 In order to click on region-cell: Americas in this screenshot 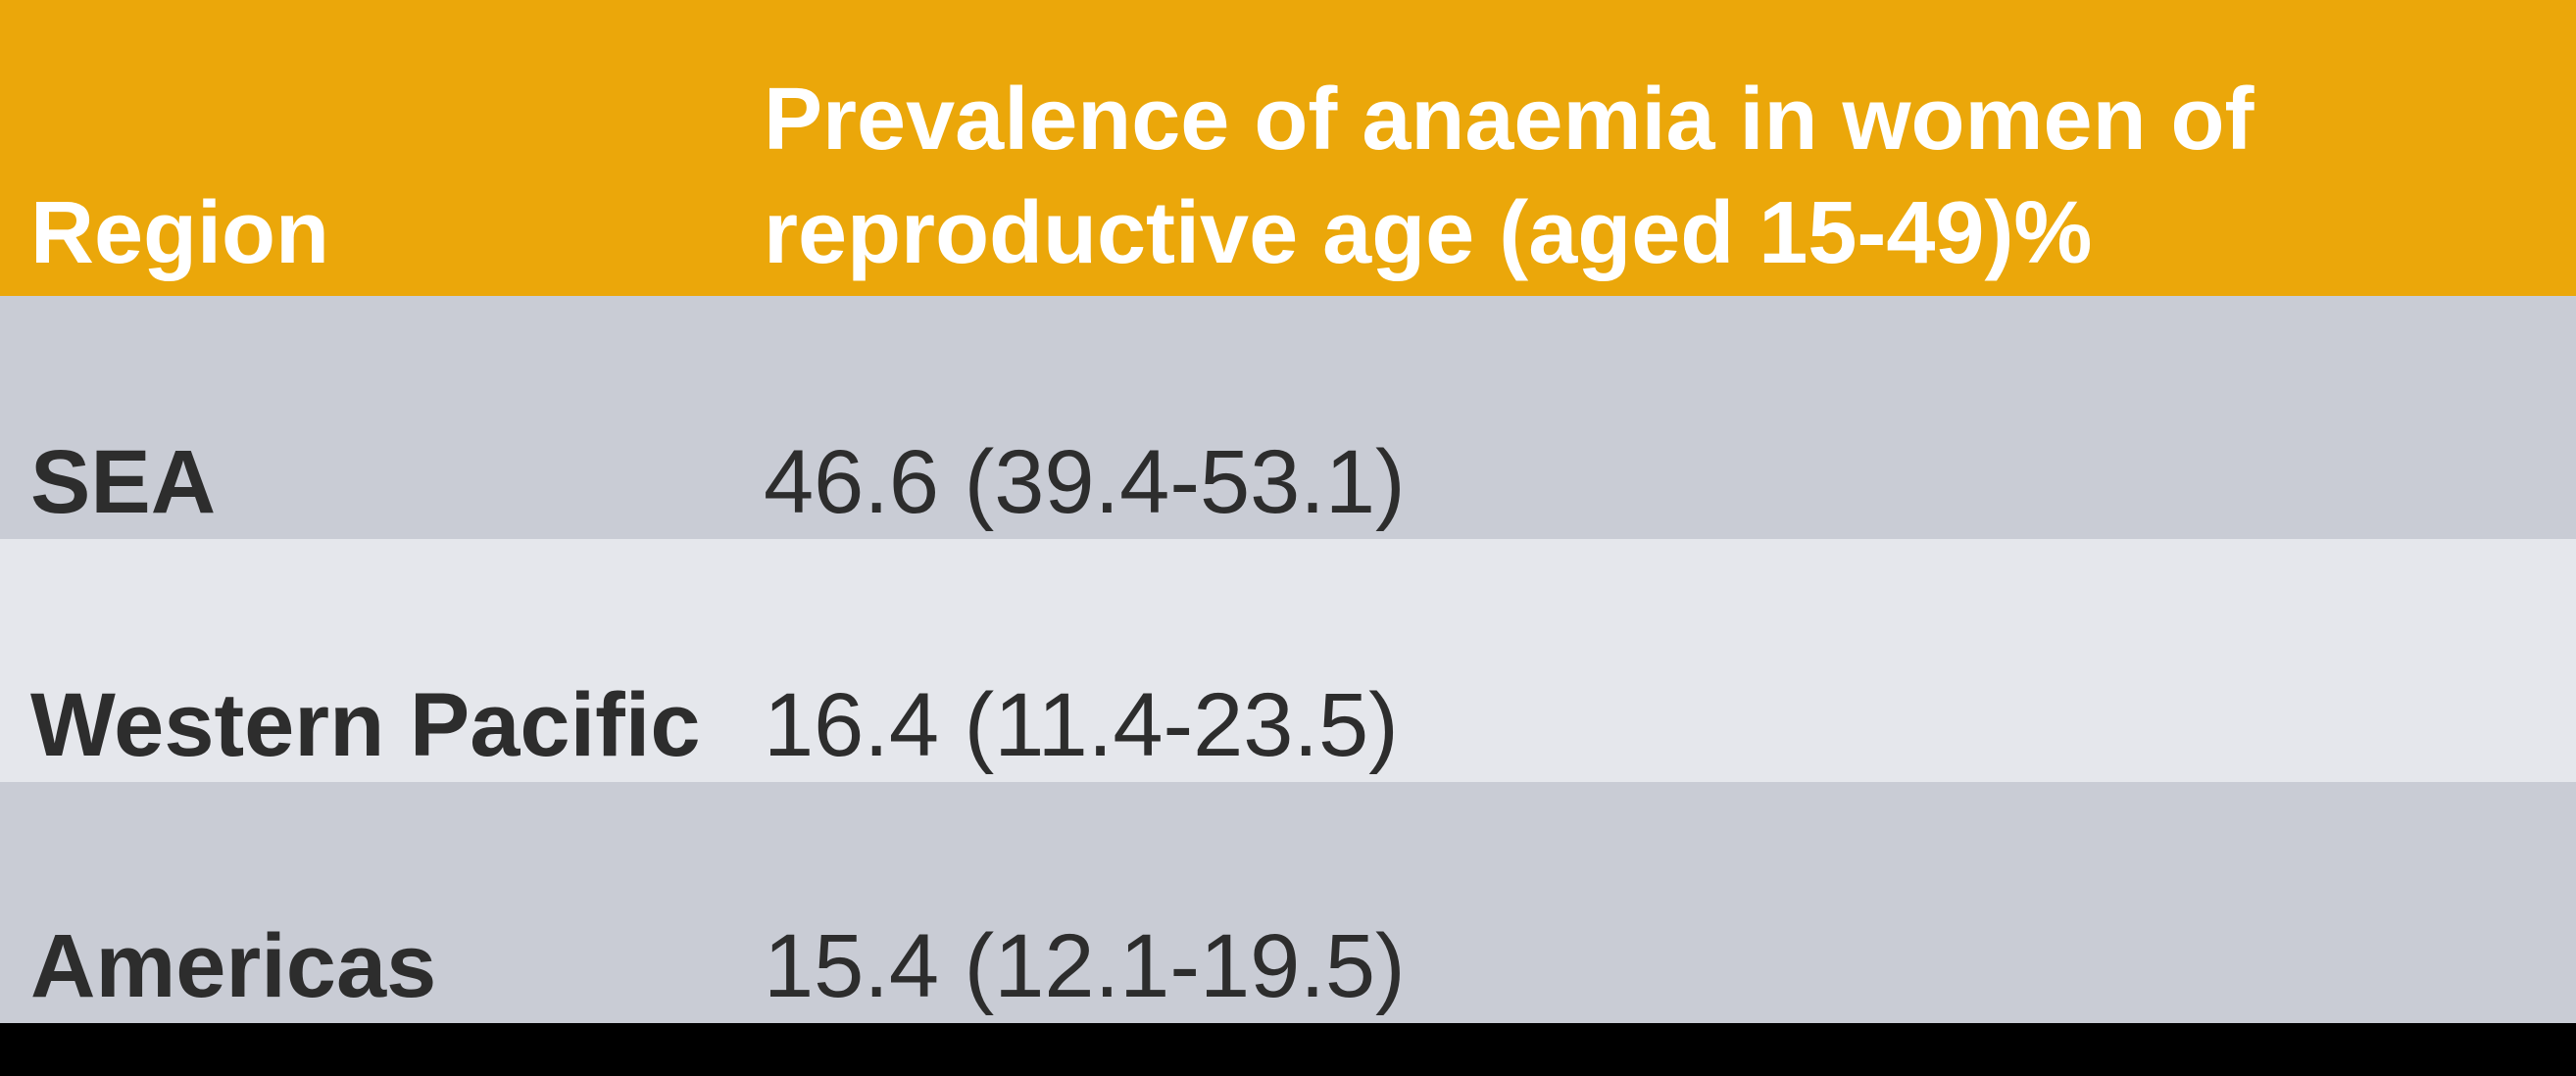, I will do `click(366, 969)`.